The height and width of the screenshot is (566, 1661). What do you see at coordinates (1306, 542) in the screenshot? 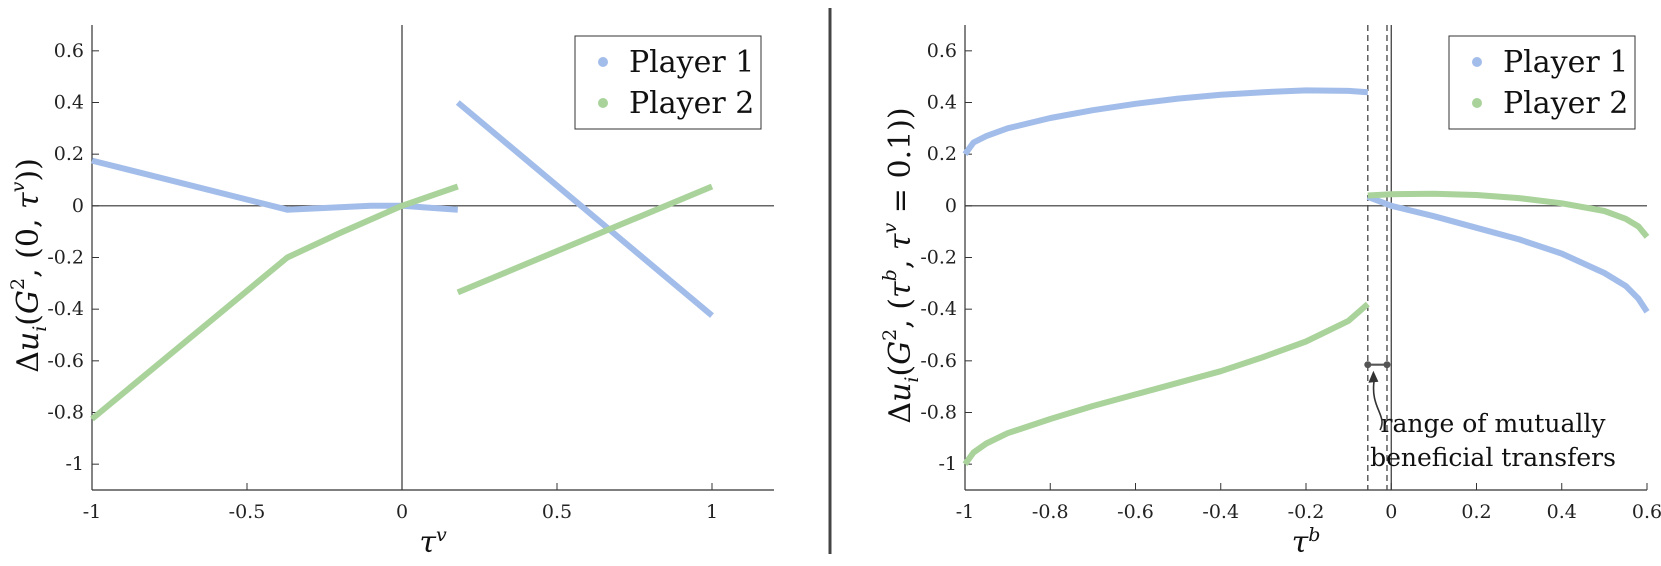
I see `right-x-axis-label: τb` at bounding box center [1306, 542].